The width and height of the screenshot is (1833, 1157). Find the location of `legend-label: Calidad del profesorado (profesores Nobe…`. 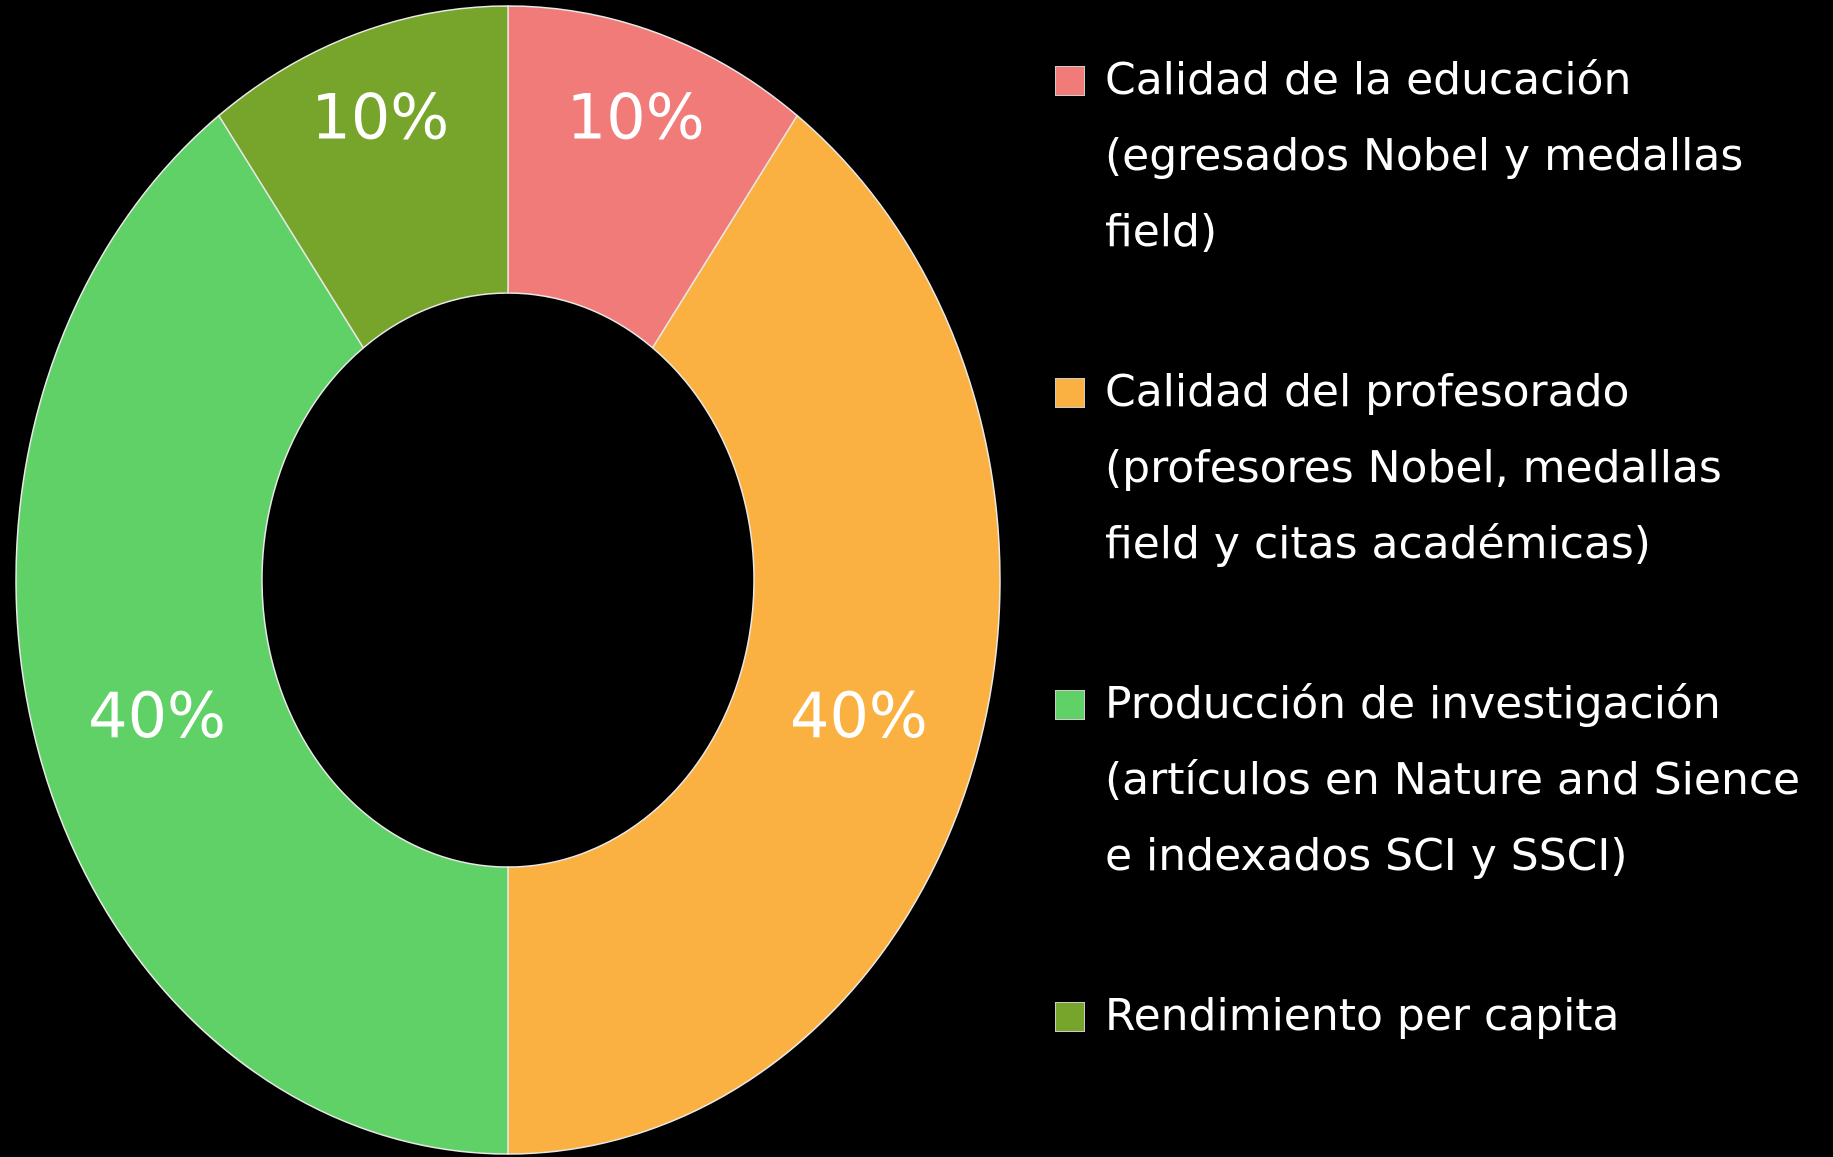

legend-label: Calidad del profesorado (profesores Nobe… is located at coordinates (1413, 467).